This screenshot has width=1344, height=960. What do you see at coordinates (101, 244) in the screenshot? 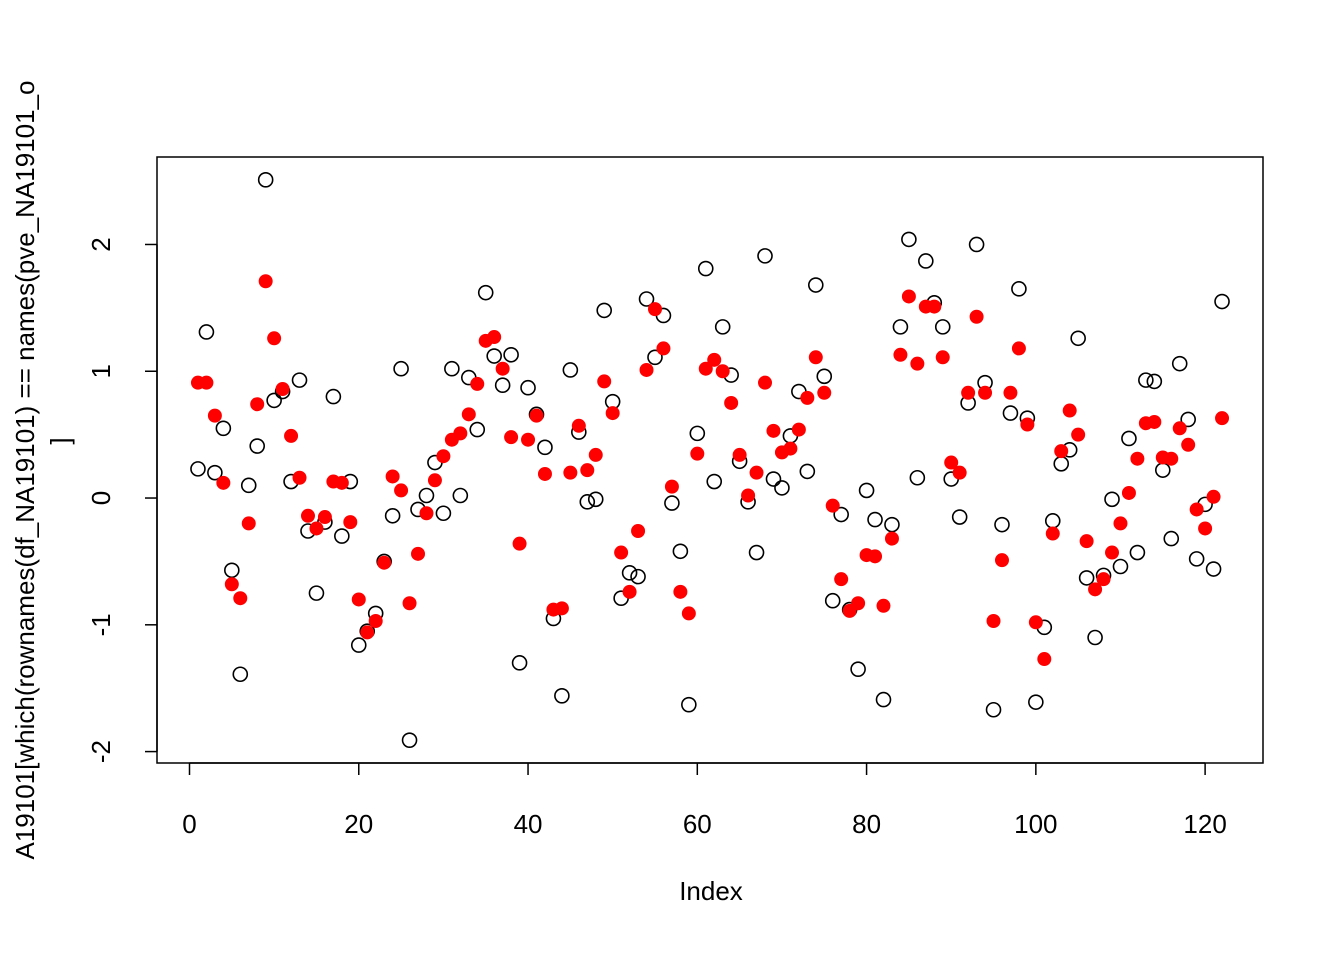
I see `y-tick-label: 2` at bounding box center [101, 244].